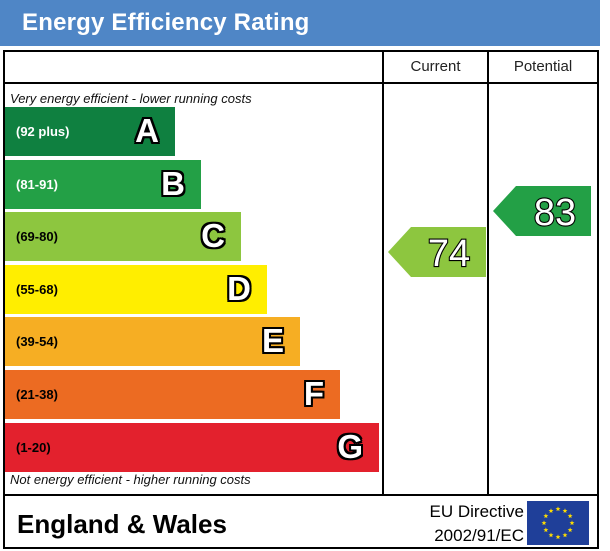 The width and height of the screenshot is (610, 551). I want to click on band-f: (21-38) F, so click(172, 394).